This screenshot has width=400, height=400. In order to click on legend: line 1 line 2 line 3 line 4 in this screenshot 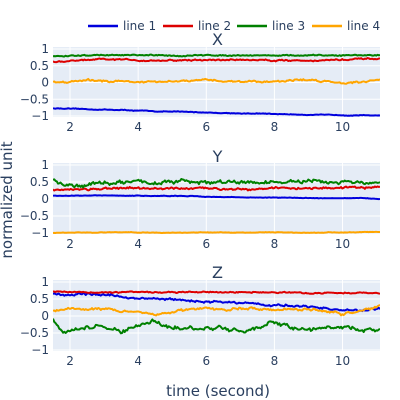, I will do `click(234, 26)`.